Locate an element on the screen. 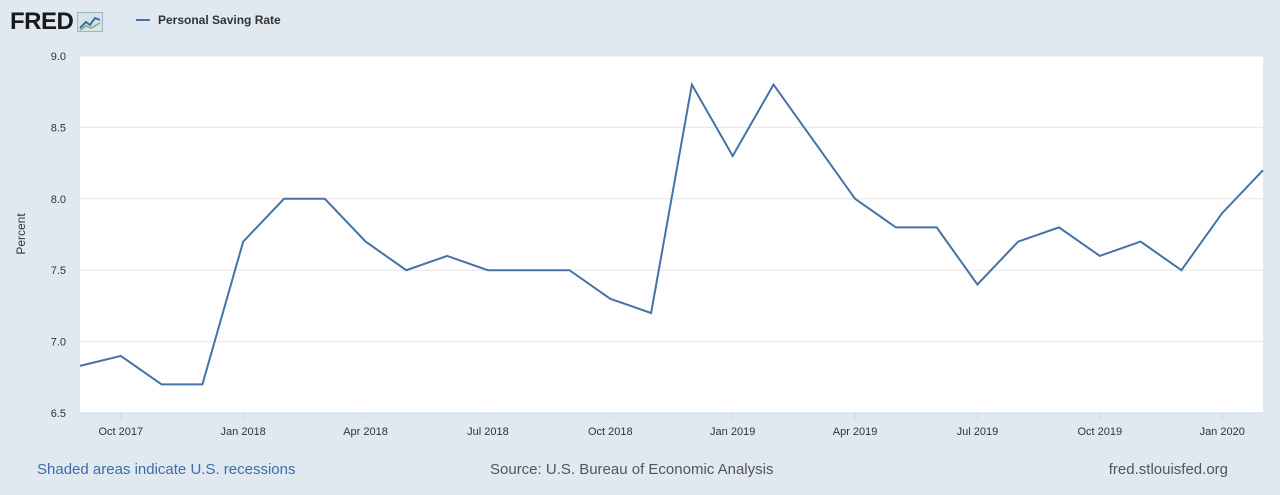  chart-legend: Personal Saving Rate is located at coordinates (208, 20).